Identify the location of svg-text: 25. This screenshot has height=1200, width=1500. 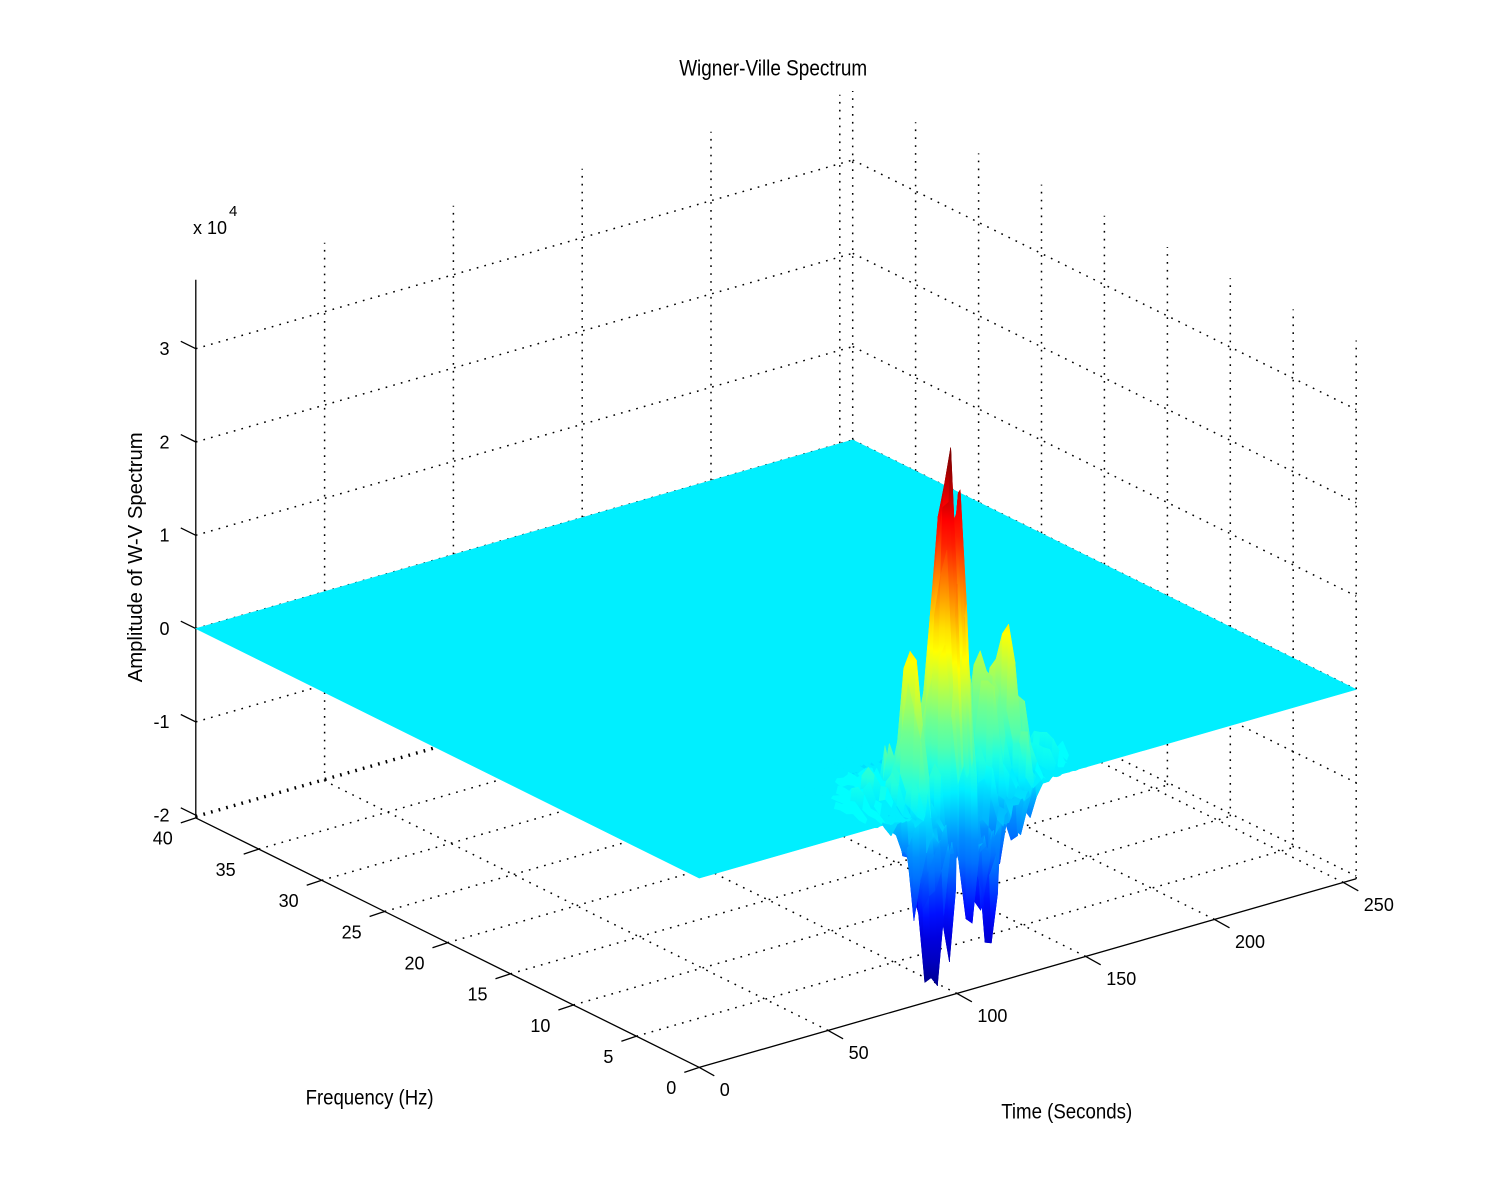
(352, 932).